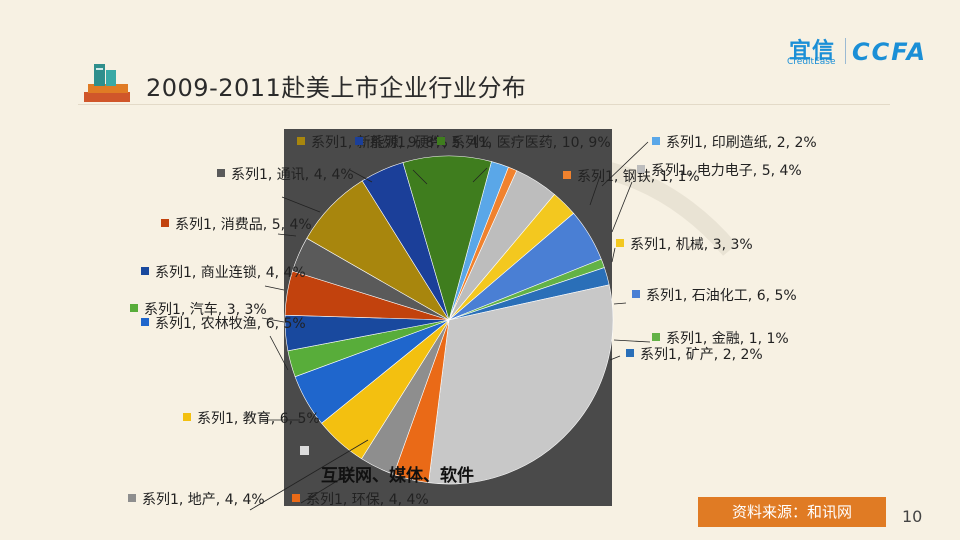 This screenshot has width=960, height=540. I want to click on title-divider, so click(484, 104).